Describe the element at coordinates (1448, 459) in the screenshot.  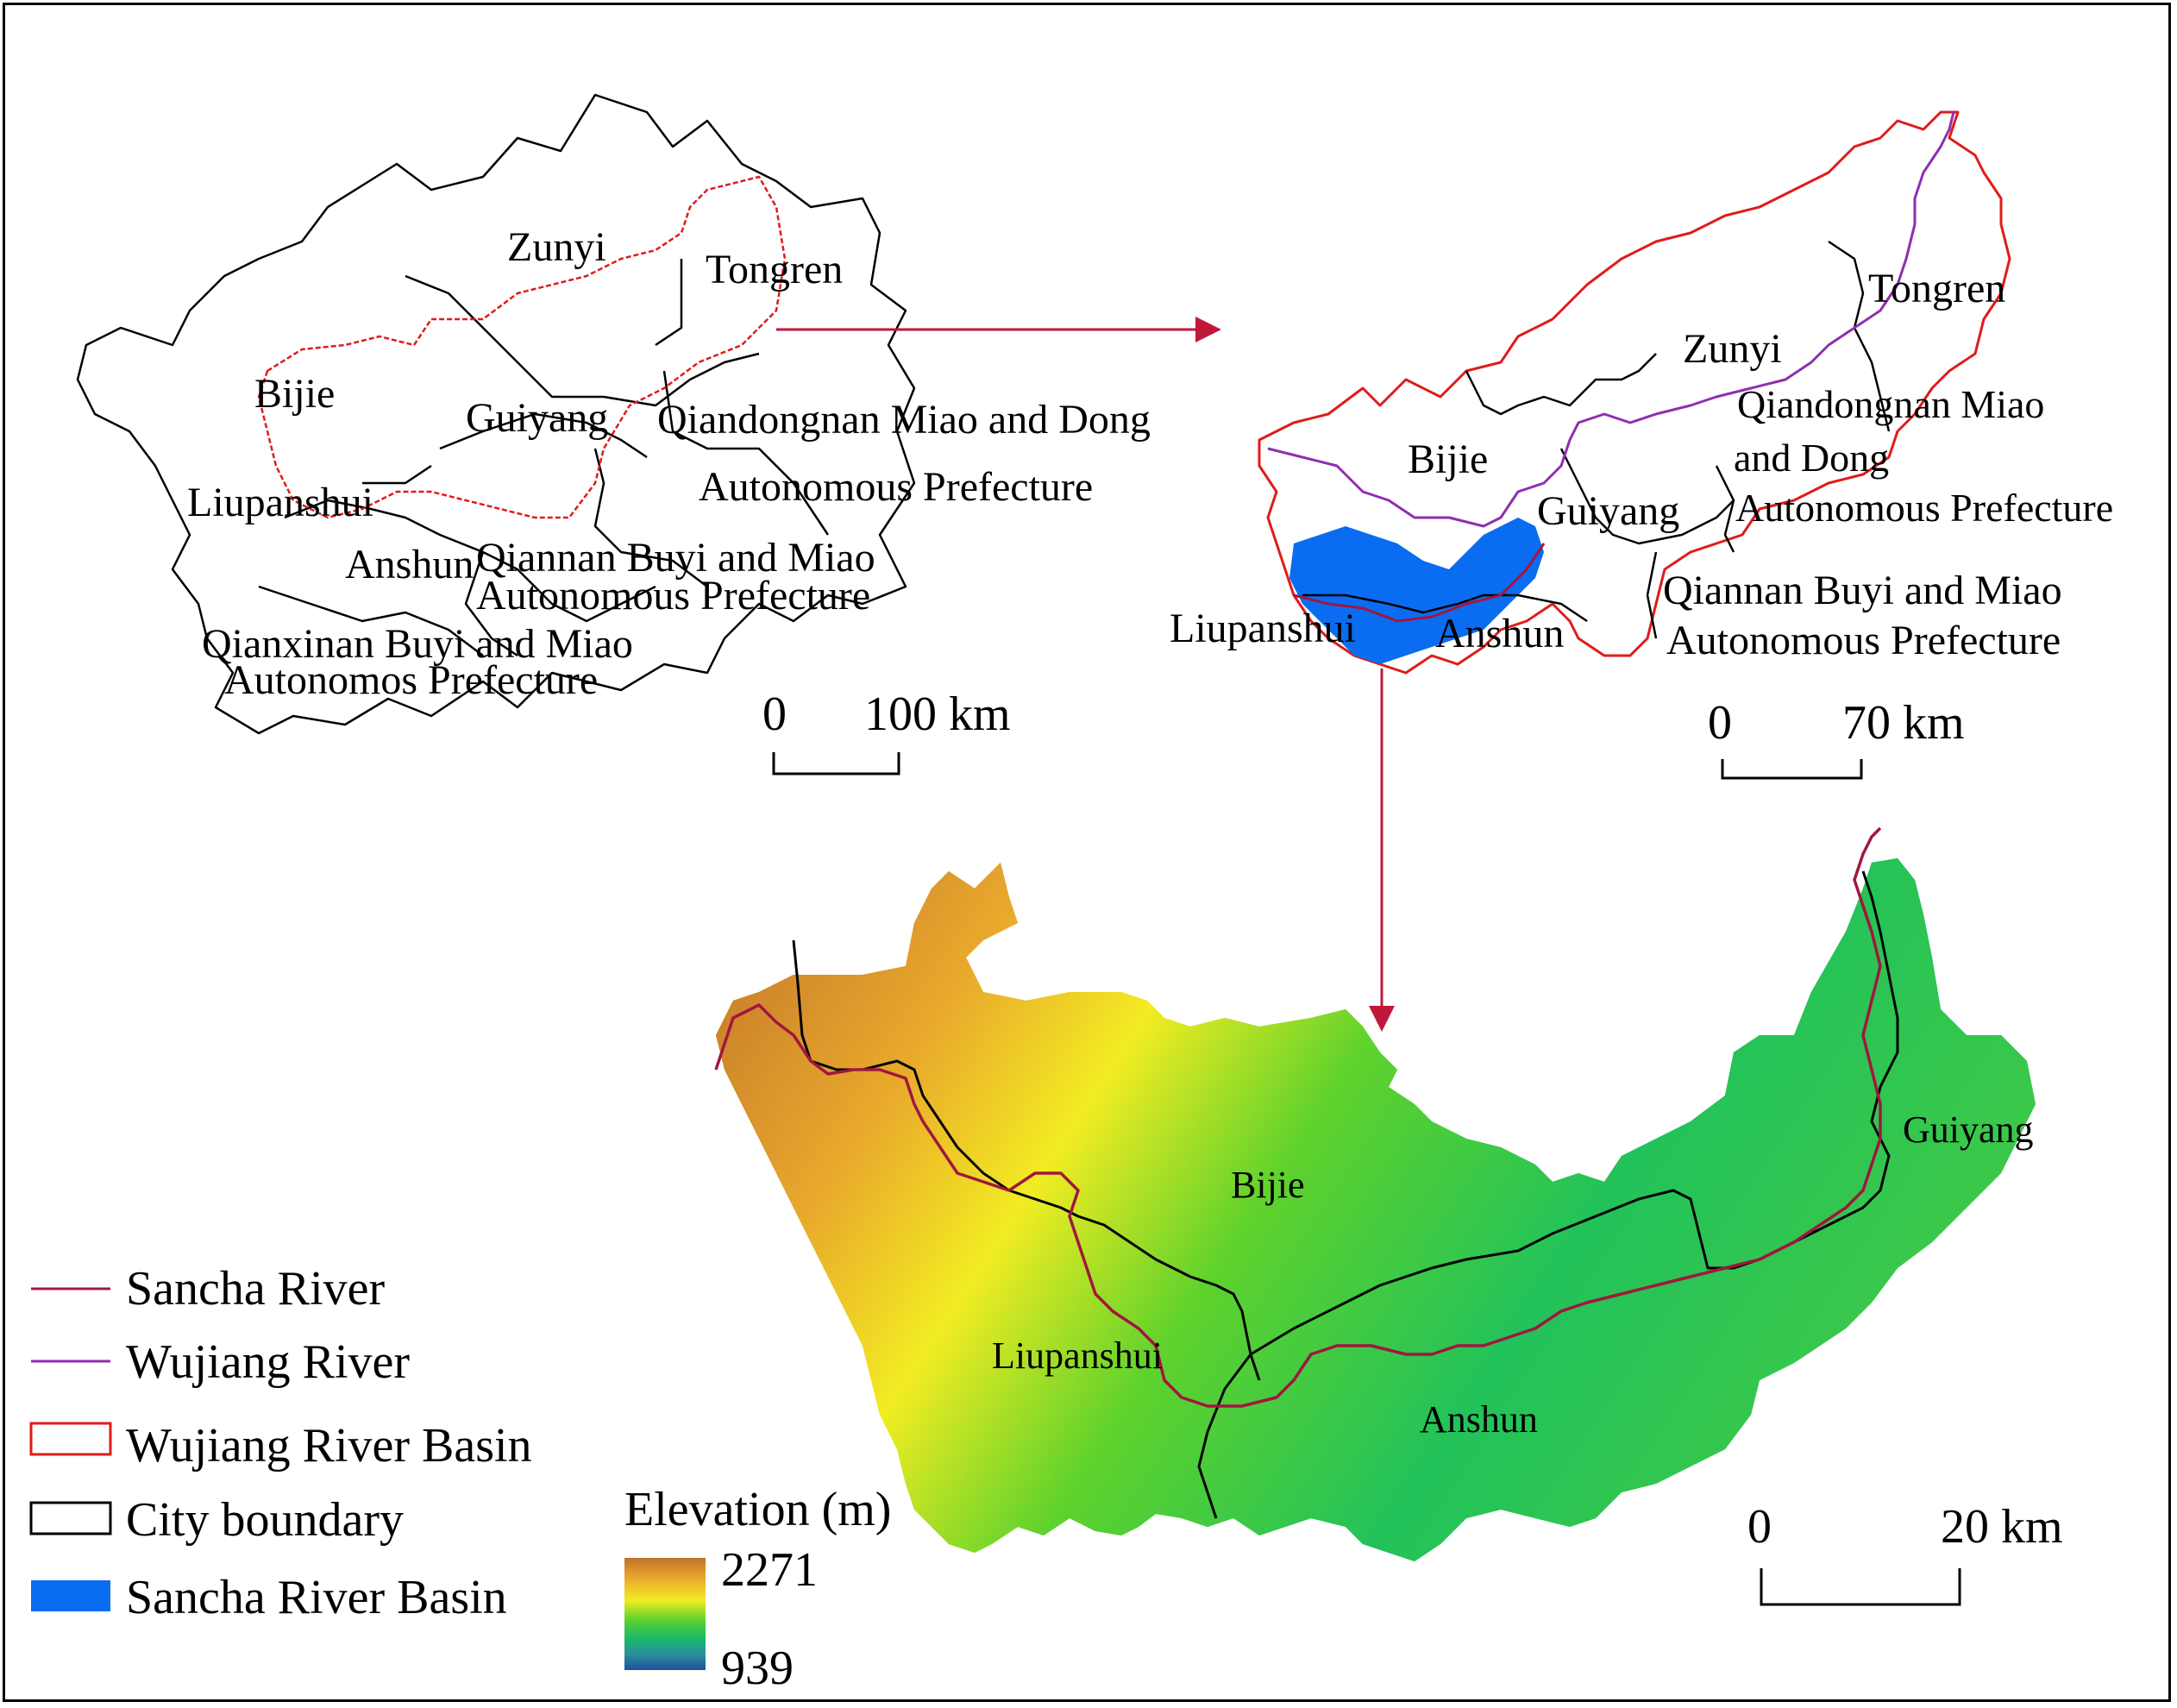
I see `basin-label-bijie: Bijie` at that location.